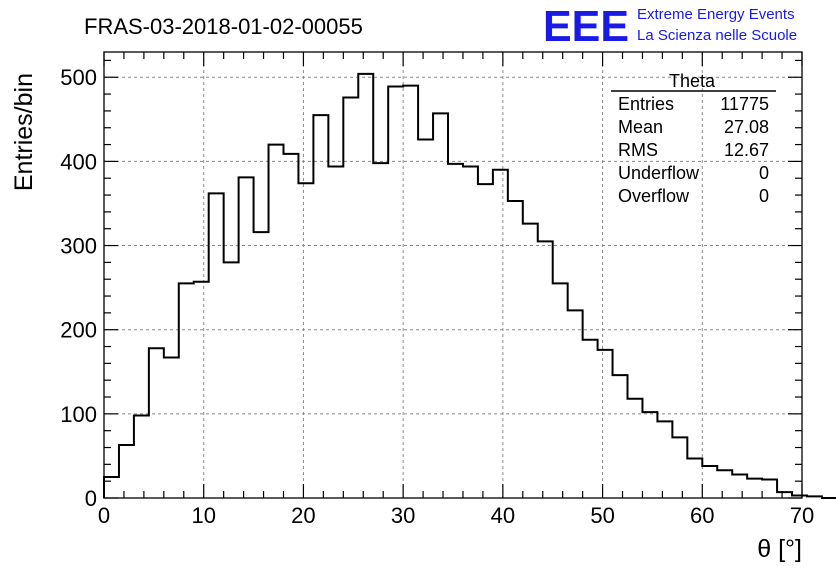 The width and height of the screenshot is (836, 572). I want to click on x-tick-label: 10, so click(203, 515).